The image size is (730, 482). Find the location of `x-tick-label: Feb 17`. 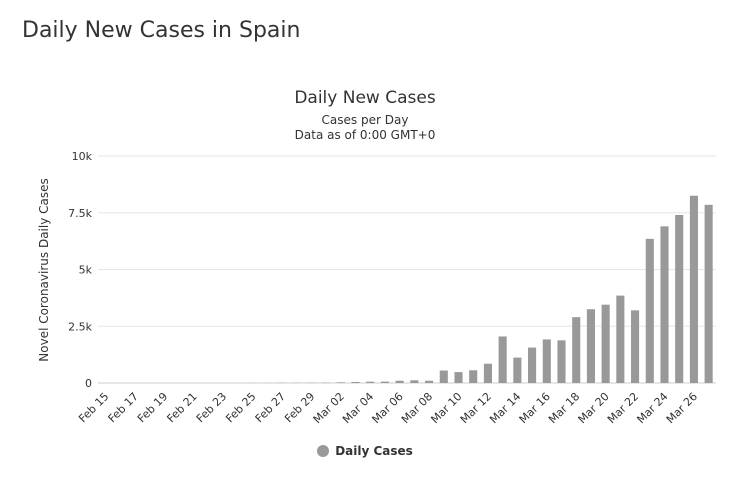

x-tick-label: Feb 17 is located at coordinates (123, 407).